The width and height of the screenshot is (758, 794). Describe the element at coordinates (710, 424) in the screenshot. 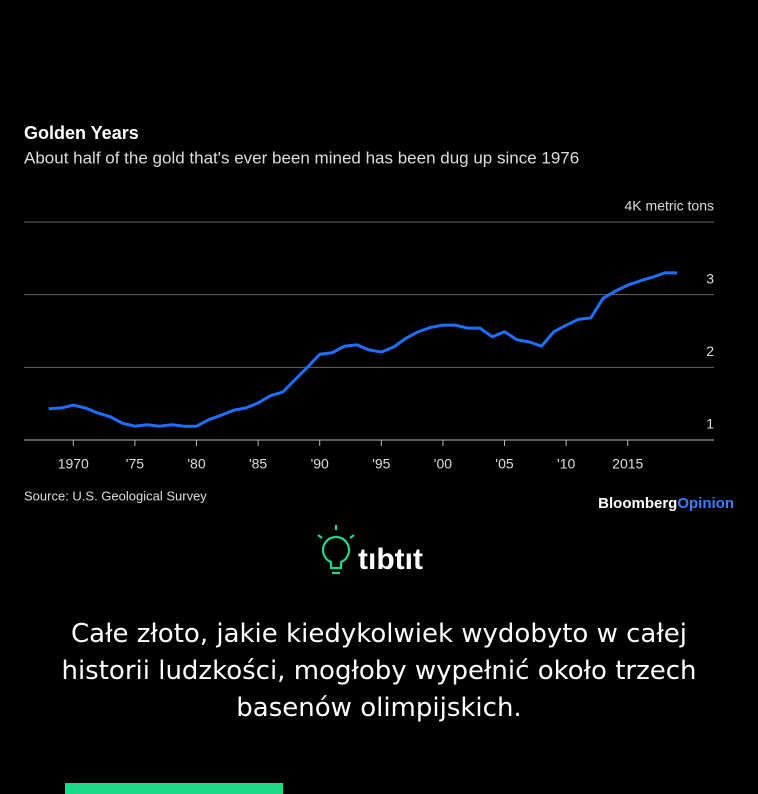

I see `y-tick-label: 1` at that location.